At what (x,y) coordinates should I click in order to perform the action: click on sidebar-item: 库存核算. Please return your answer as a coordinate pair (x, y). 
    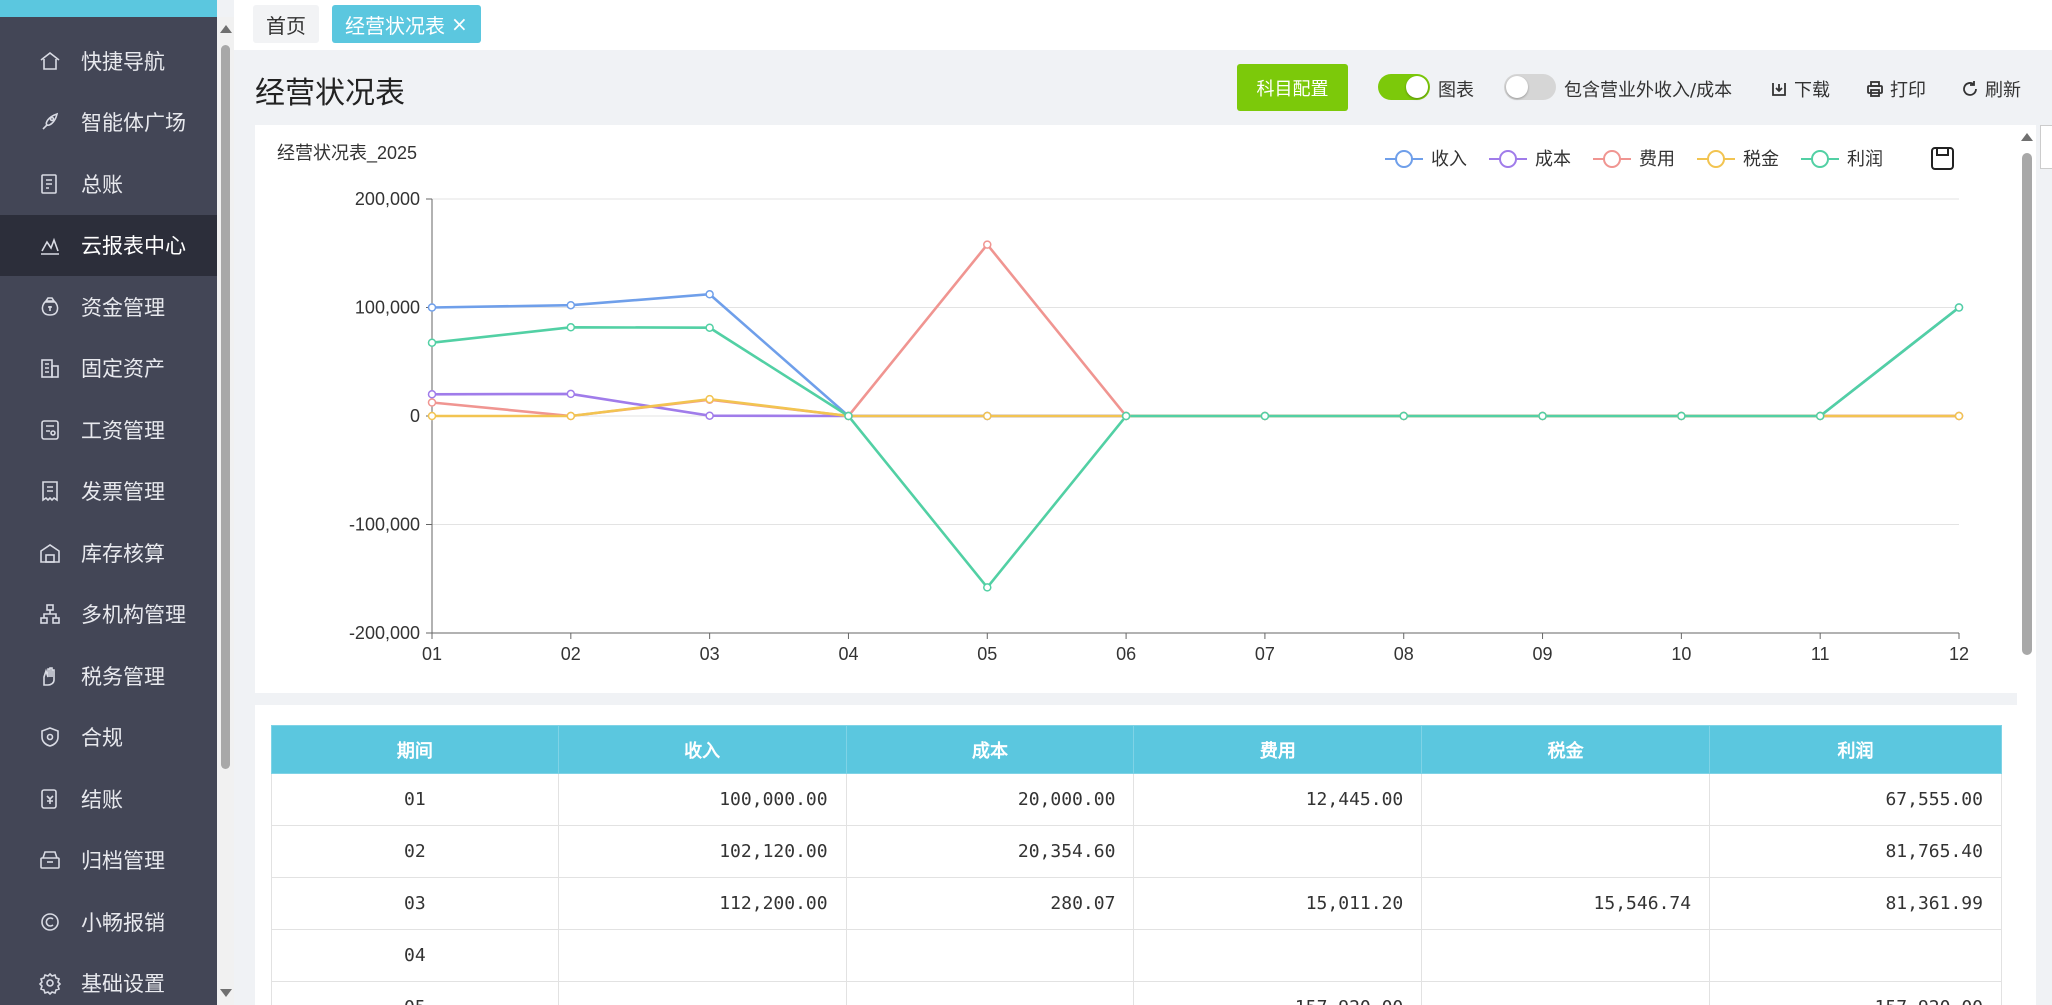
    Looking at the image, I should click on (108, 553).